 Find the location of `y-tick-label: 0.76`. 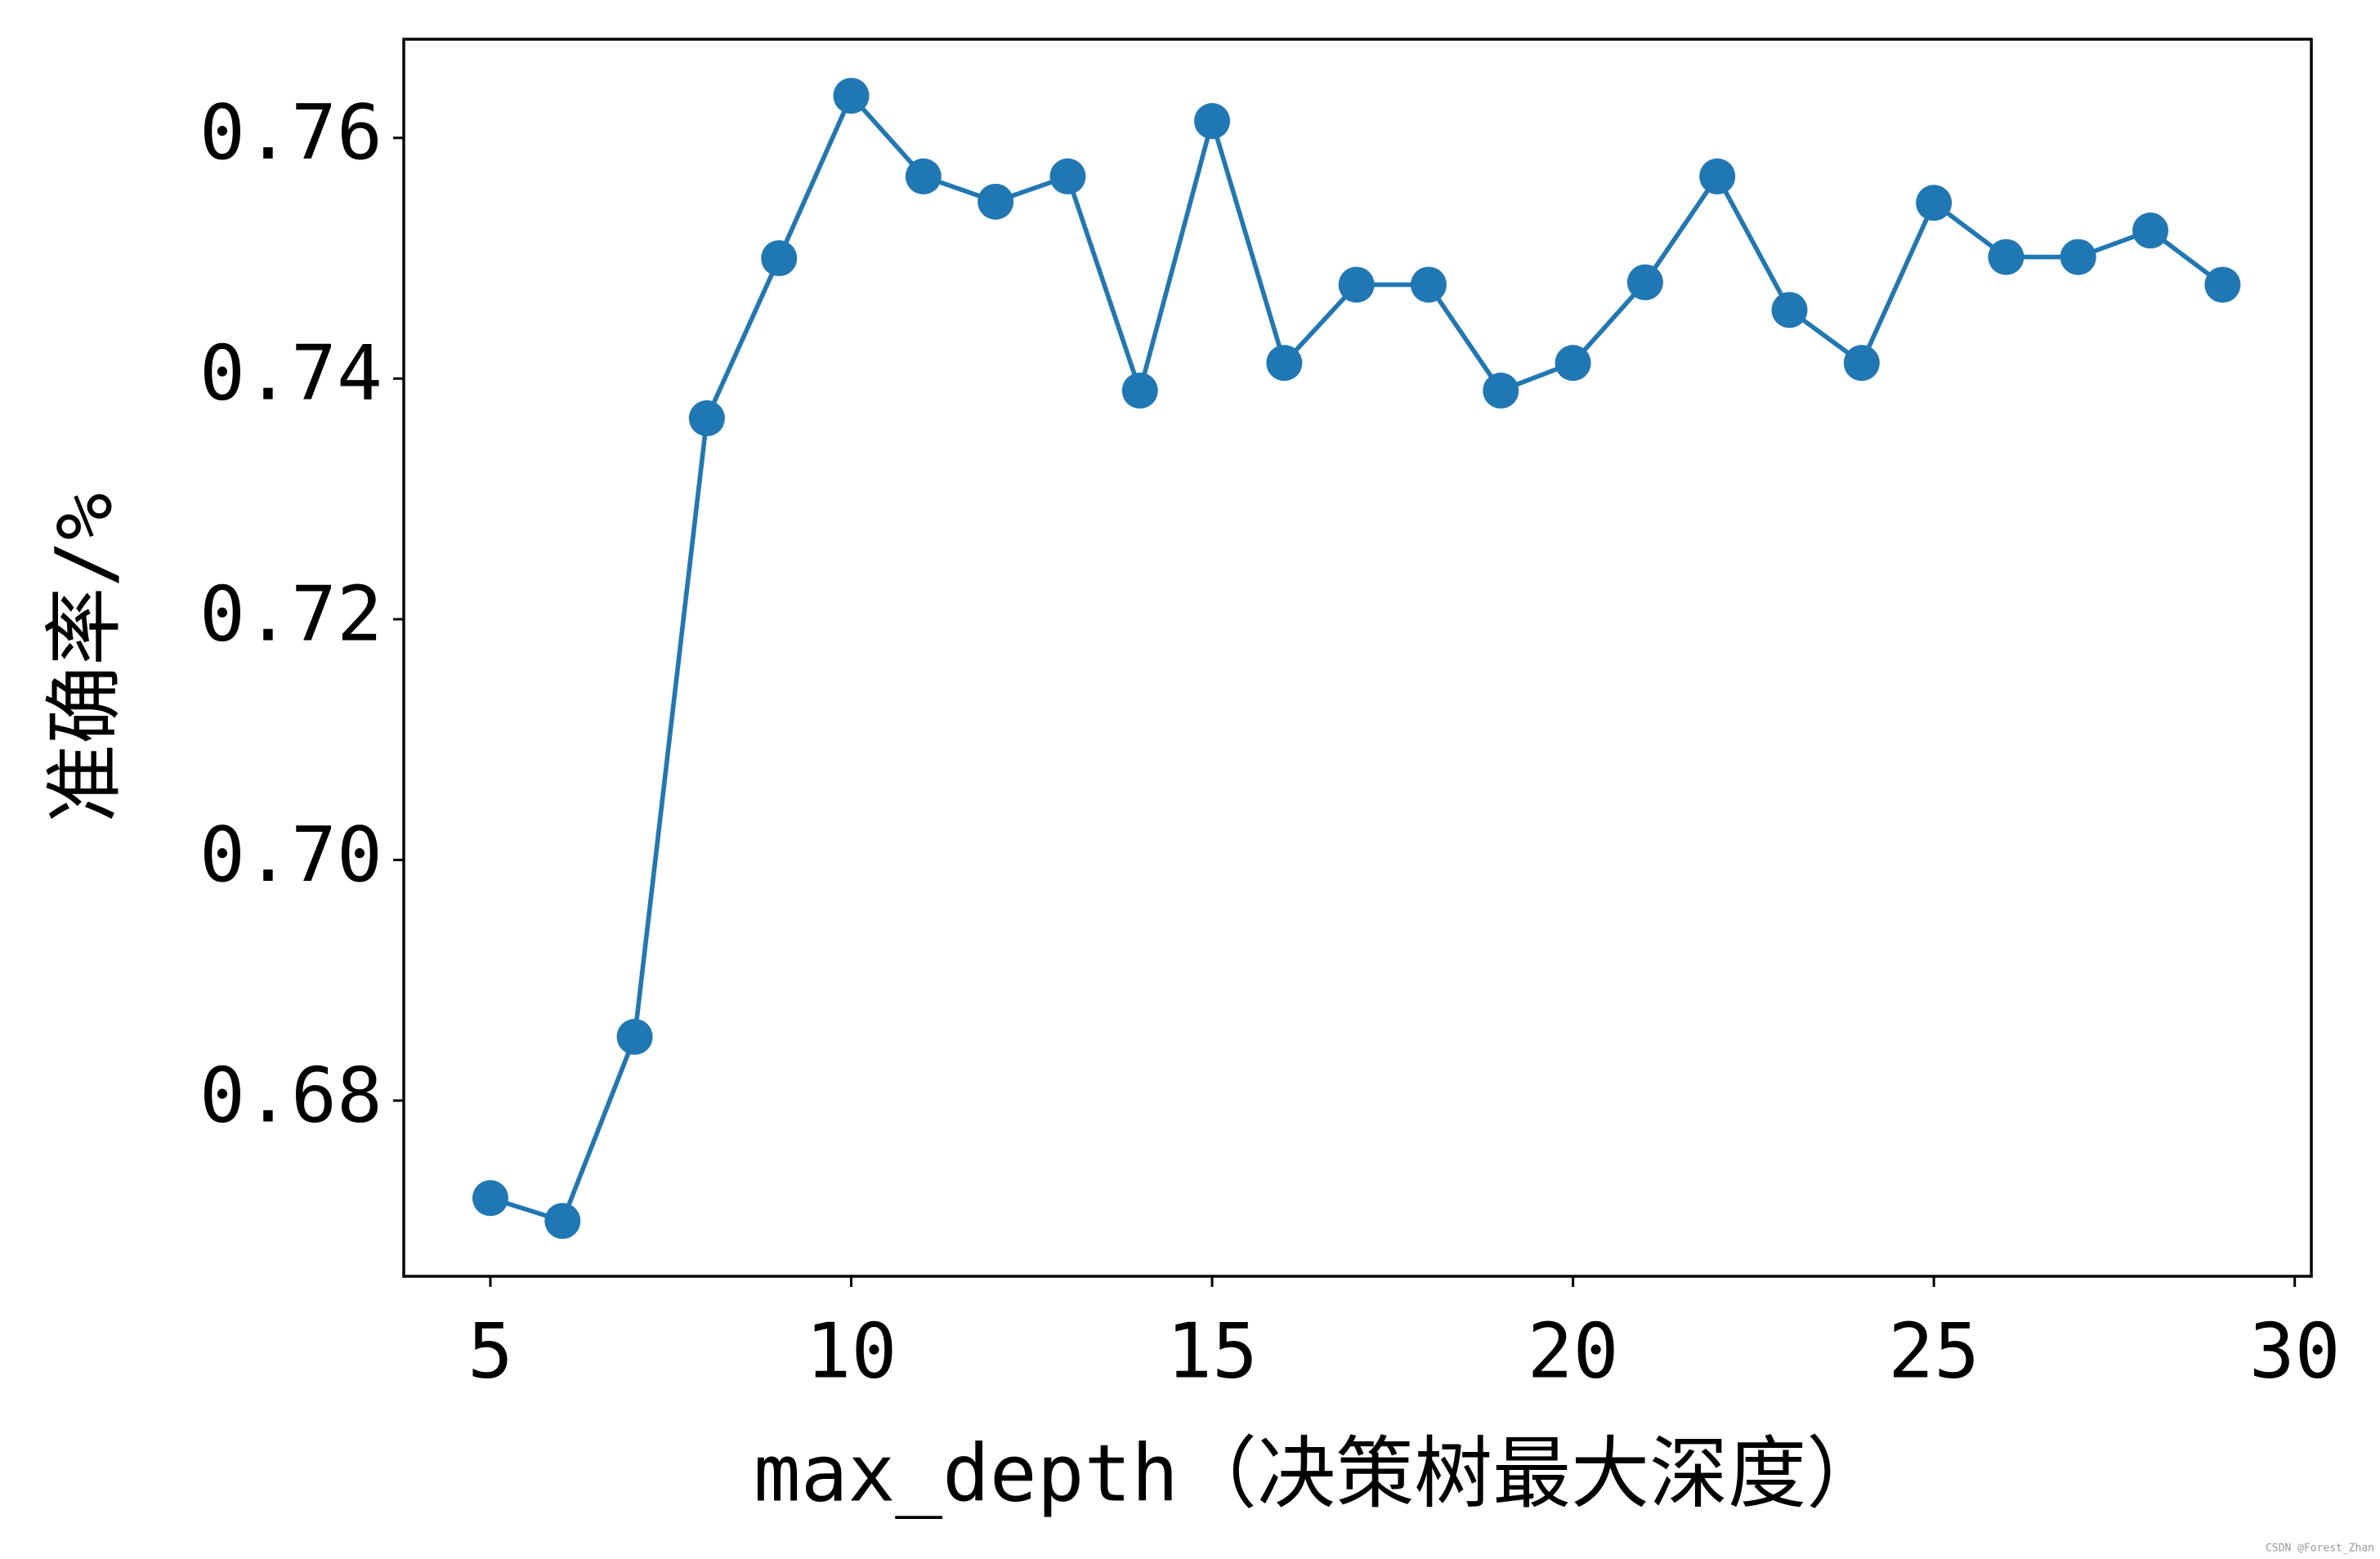

y-tick-label: 0.76 is located at coordinates (290, 132).